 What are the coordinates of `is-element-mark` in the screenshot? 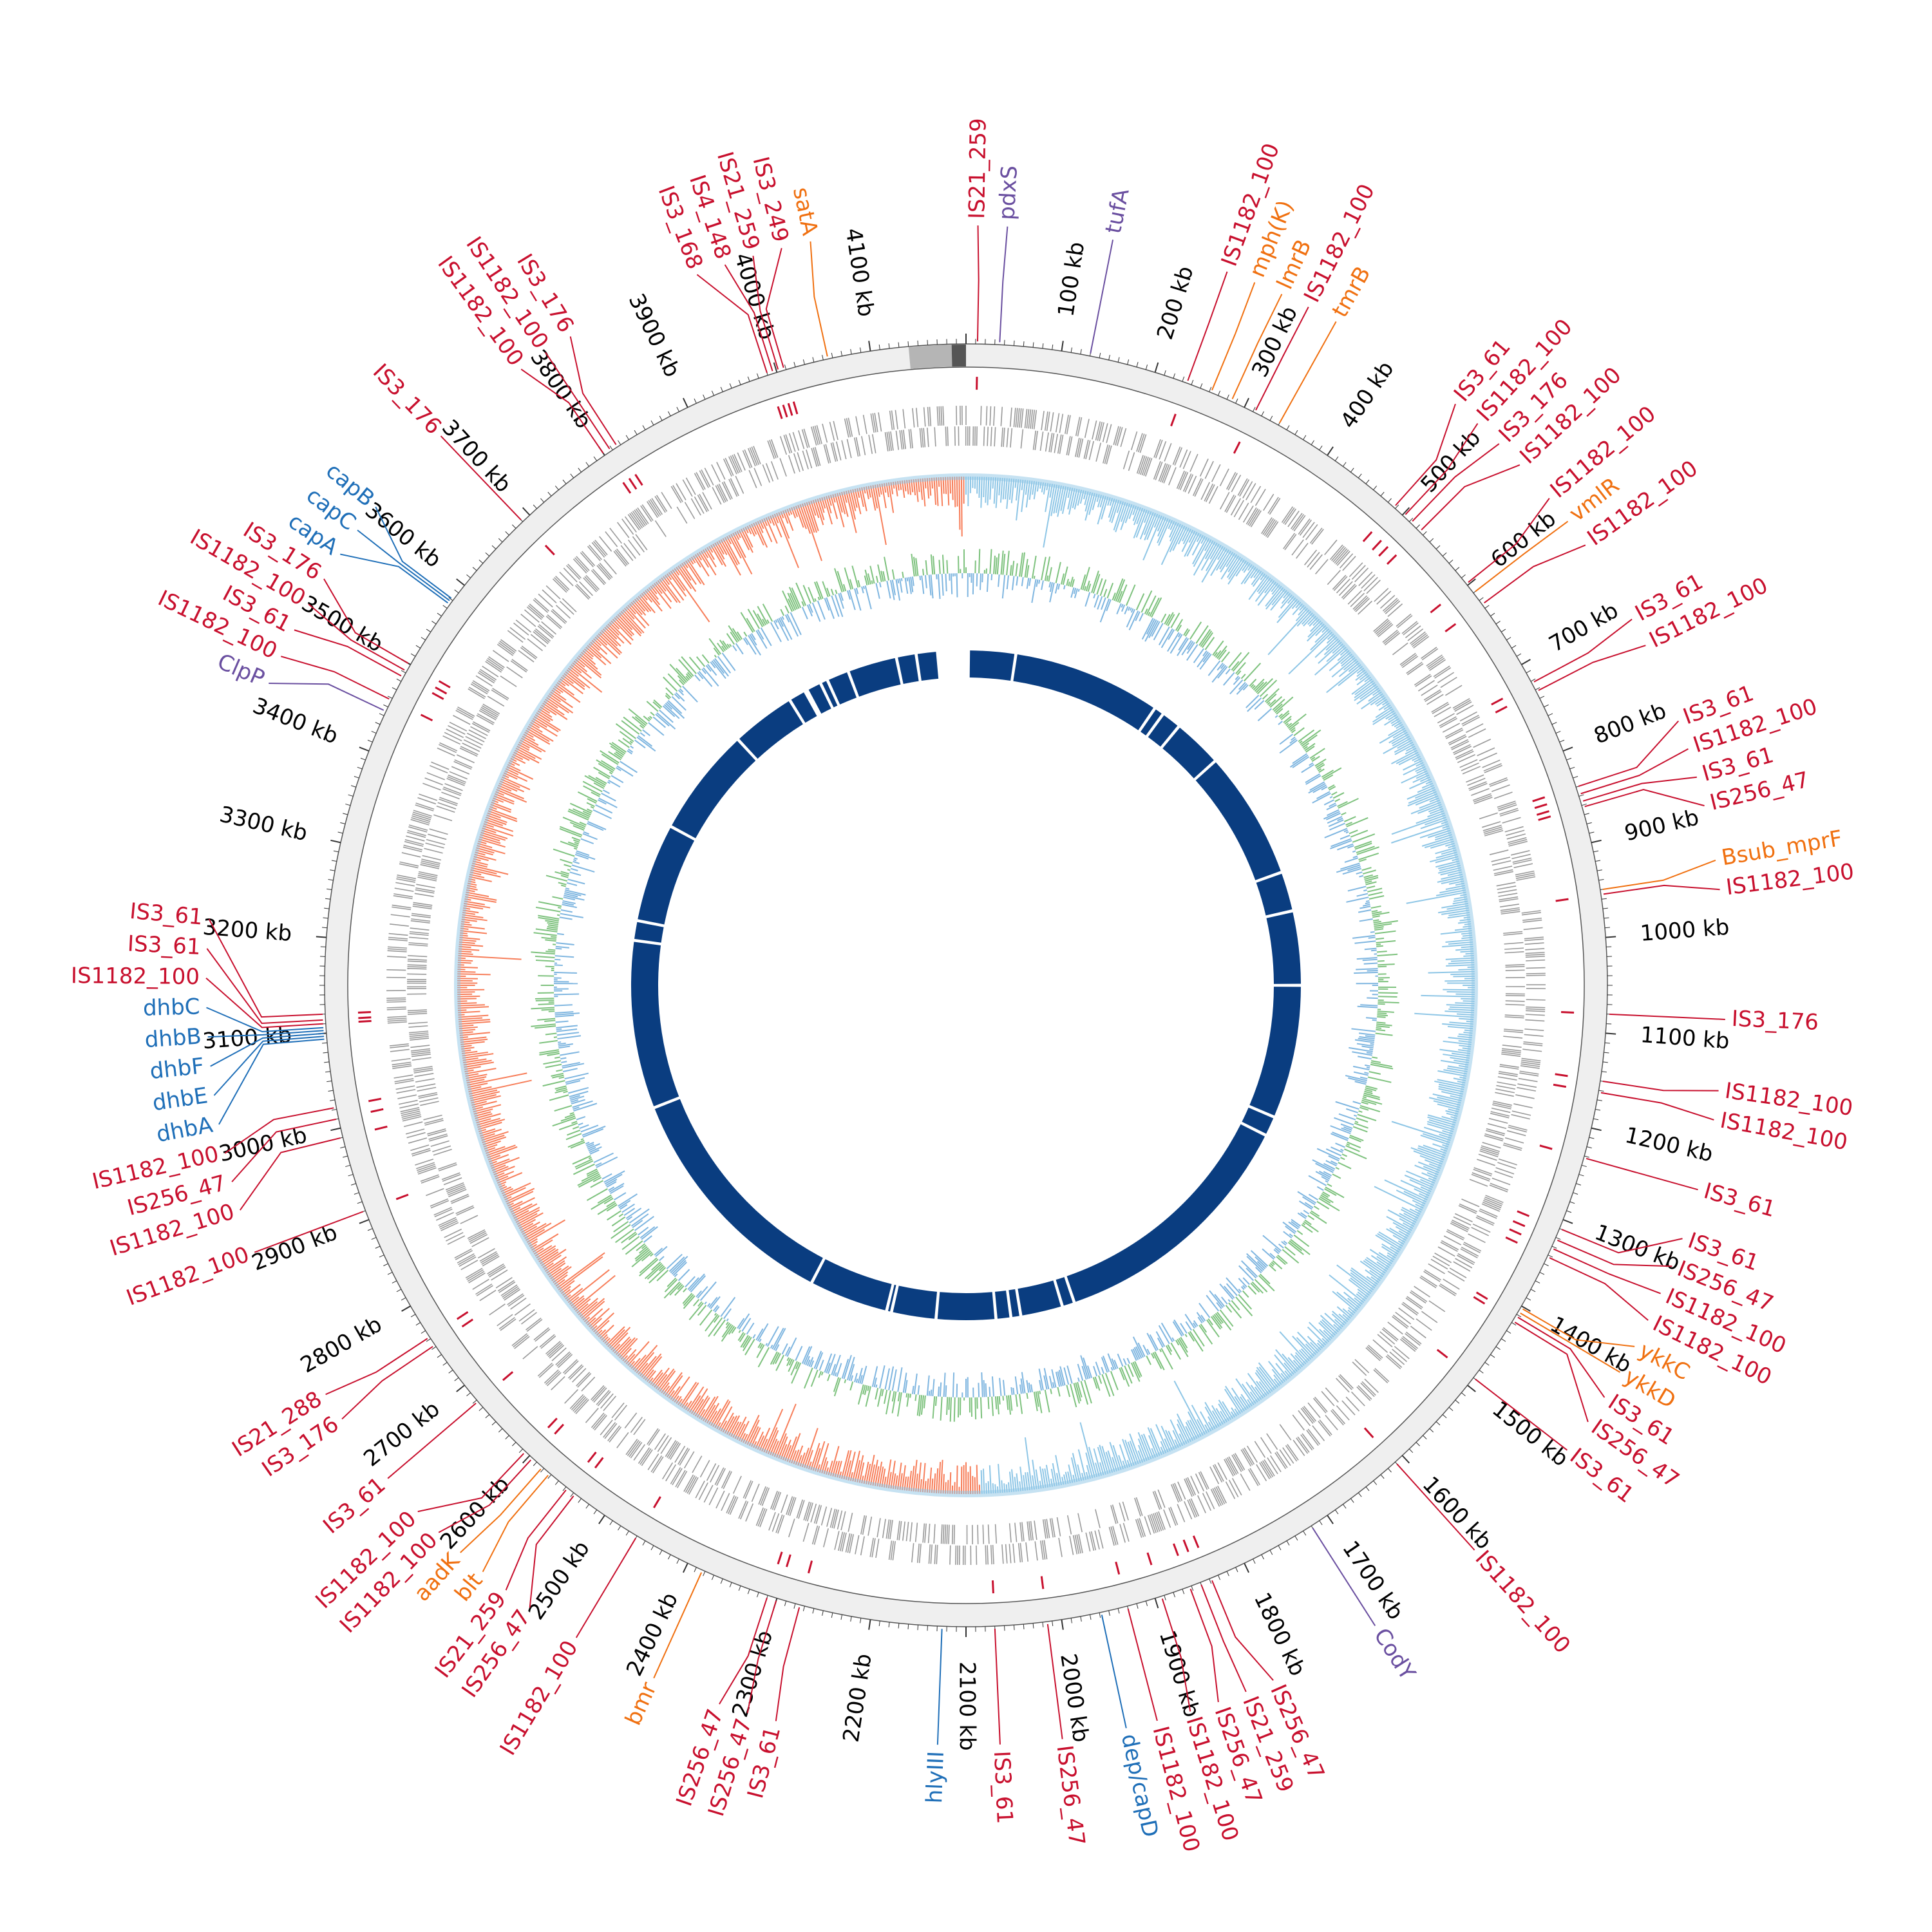 It's located at (427, 718).